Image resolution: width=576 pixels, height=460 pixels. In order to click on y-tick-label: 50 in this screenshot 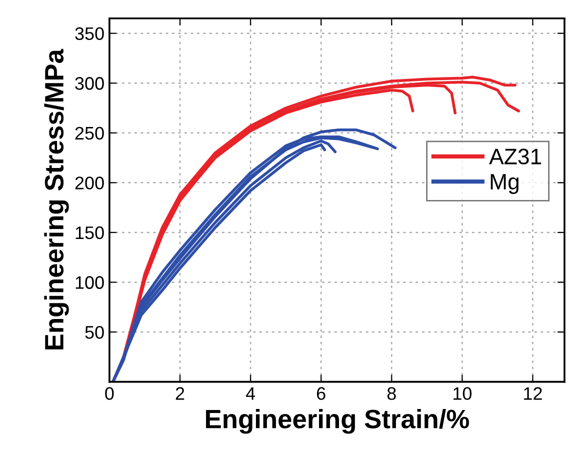, I will do `click(94, 332)`.